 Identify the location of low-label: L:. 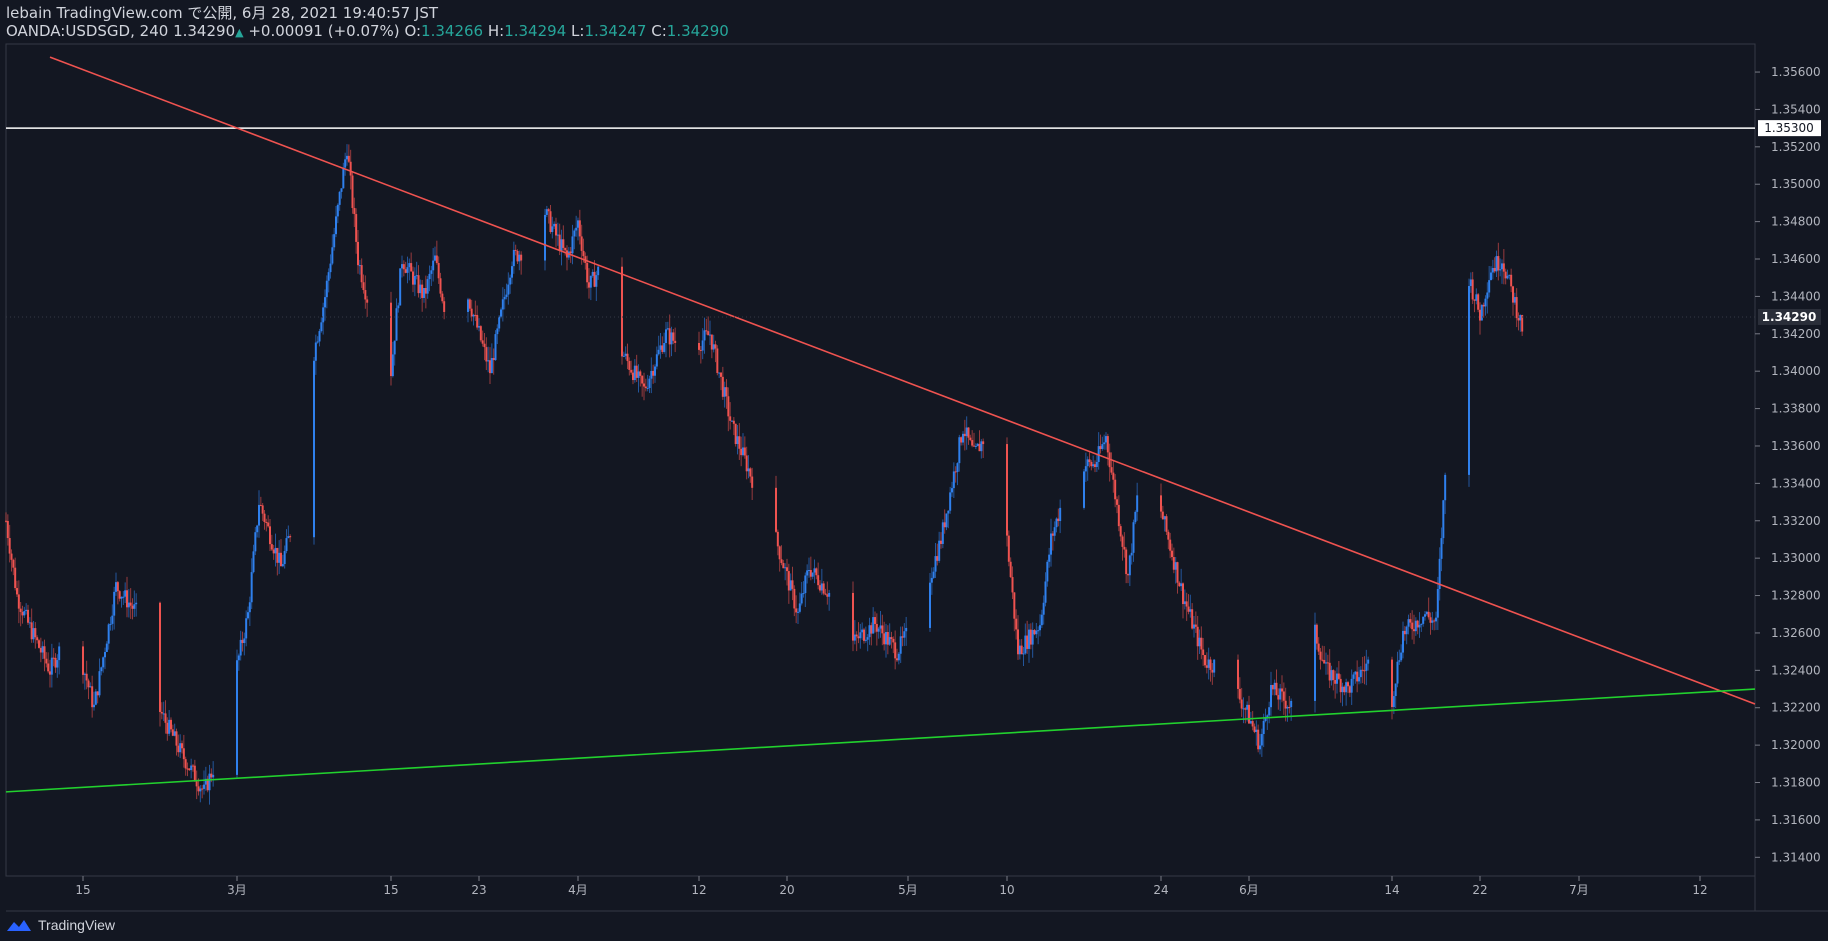
(578, 31).